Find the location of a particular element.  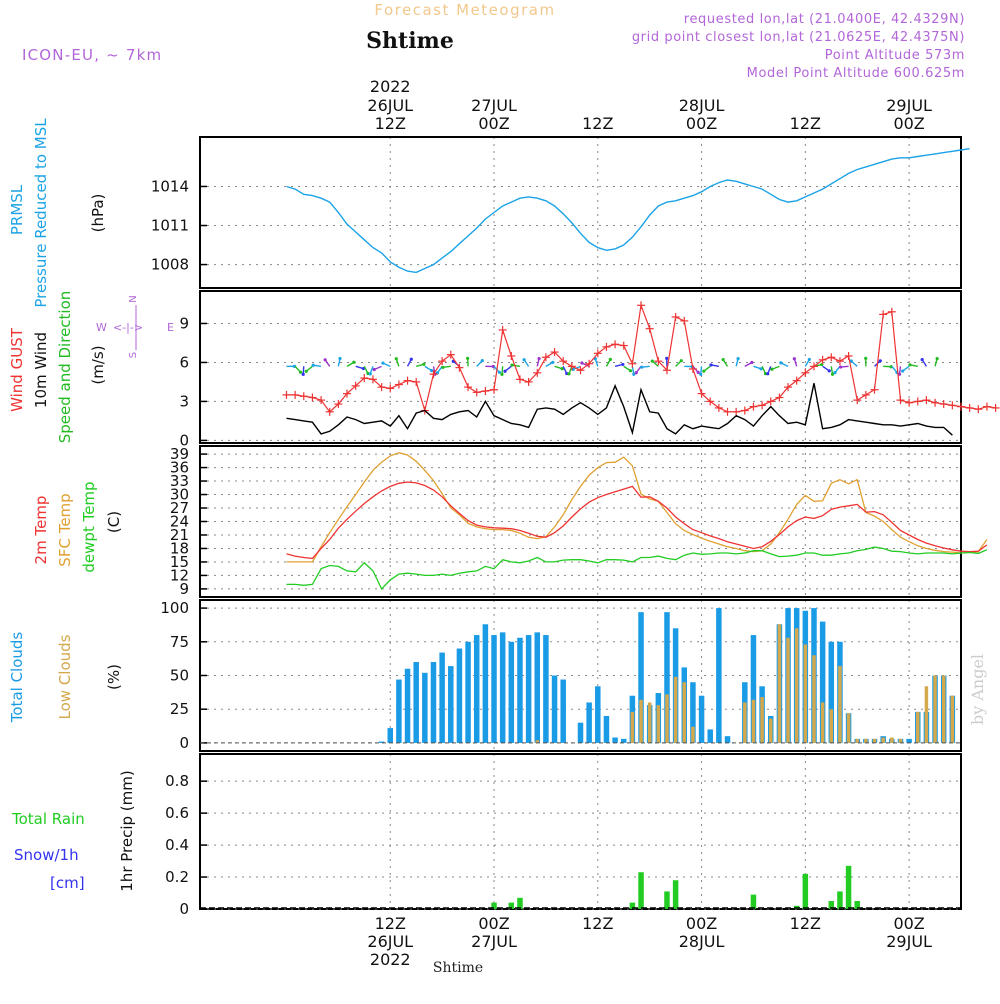

bottom-tick-label: 29JUL is located at coordinates (909, 941).